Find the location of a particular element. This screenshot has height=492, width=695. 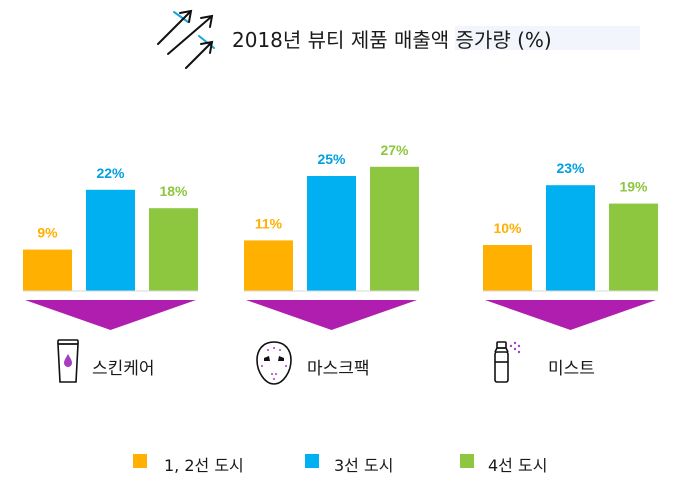

legend-label-tier3: 3선 도시 is located at coordinates (364, 465).